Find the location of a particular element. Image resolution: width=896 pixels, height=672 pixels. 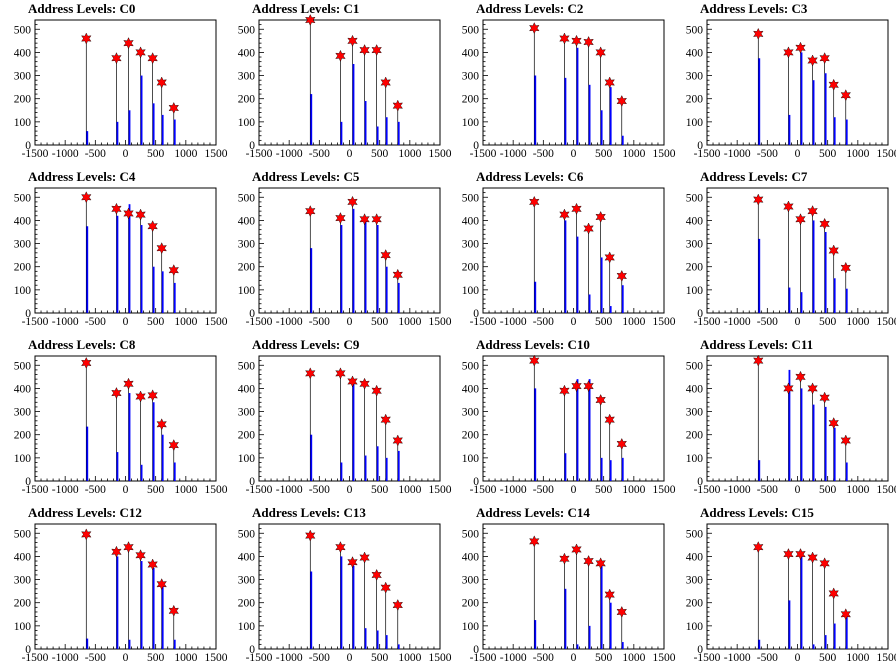

panel-title: Address Levels: C6 is located at coordinates (530, 176).